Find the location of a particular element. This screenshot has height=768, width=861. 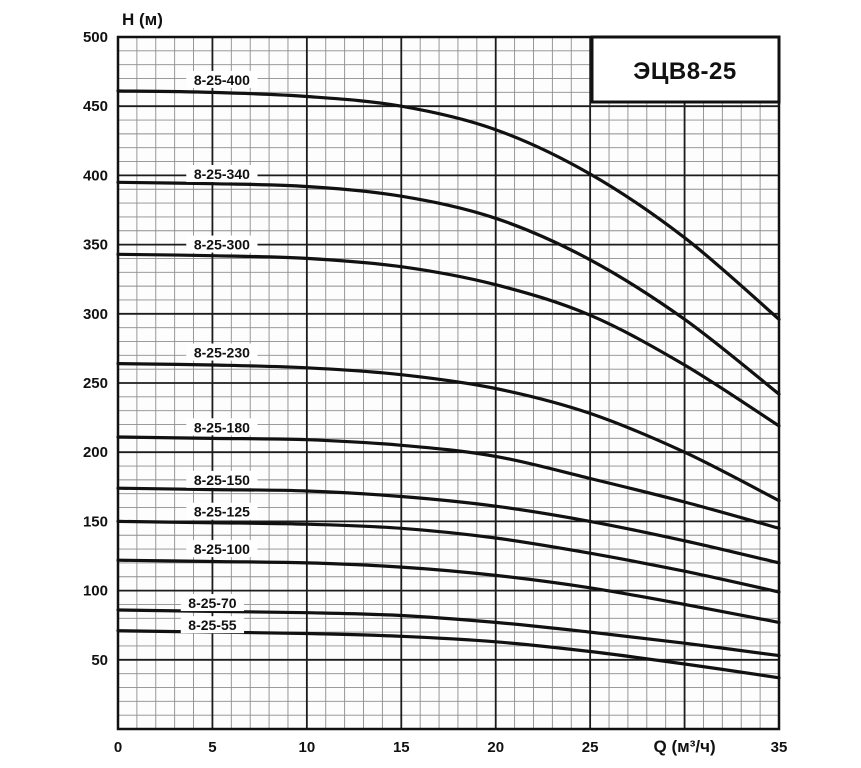

y-axis-title: H (м) is located at coordinates (142, 19).